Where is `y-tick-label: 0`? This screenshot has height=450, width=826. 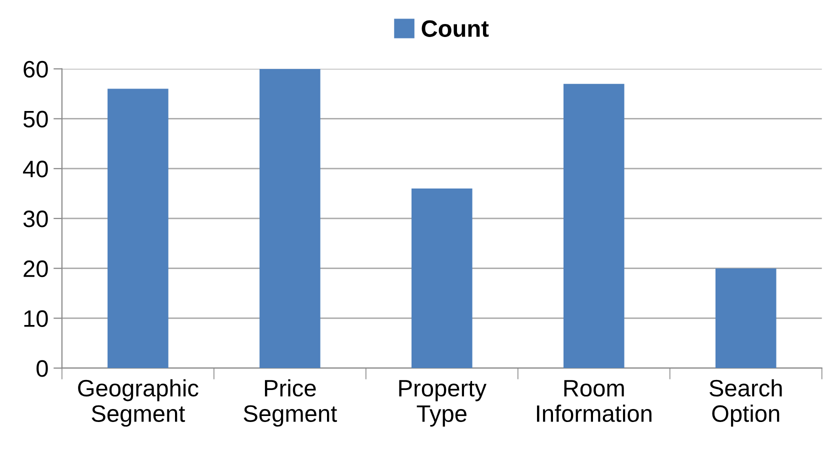 y-tick-label: 0 is located at coordinates (42, 368).